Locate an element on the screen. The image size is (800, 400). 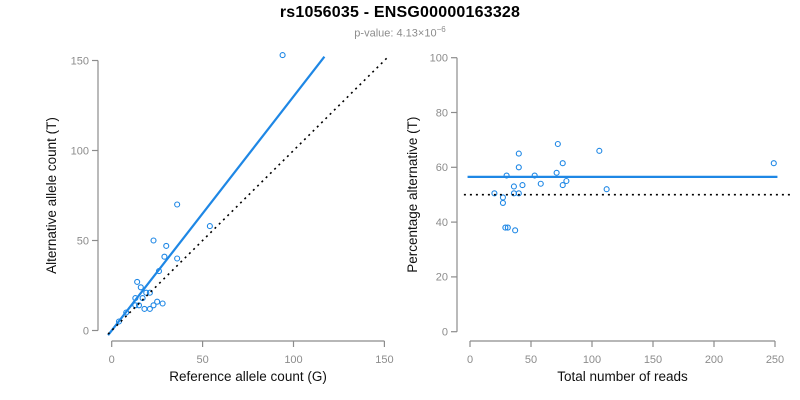
left-x-axis-title: Reference allele count (G) is located at coordinates (248, 376).